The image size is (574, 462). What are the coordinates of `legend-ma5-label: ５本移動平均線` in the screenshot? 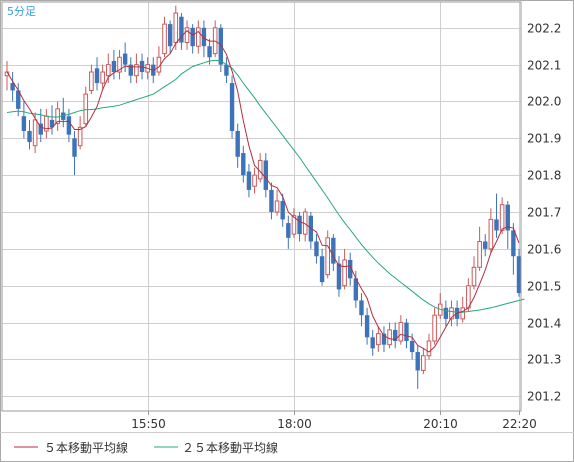 It's located at (86, 447).